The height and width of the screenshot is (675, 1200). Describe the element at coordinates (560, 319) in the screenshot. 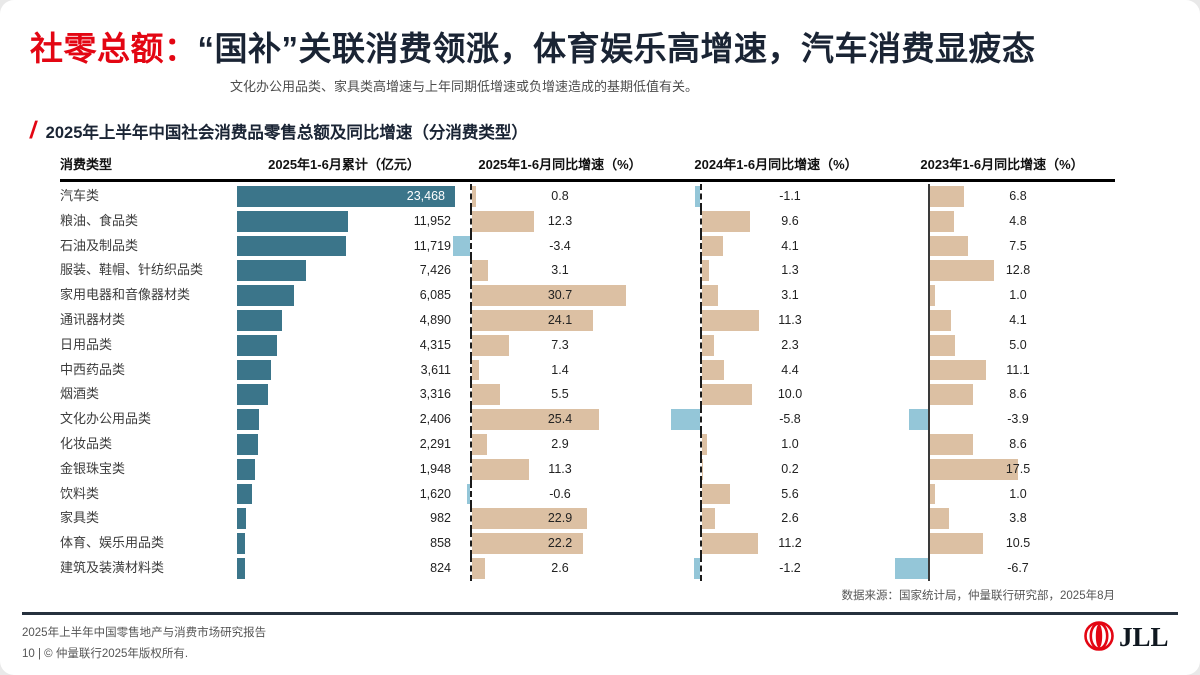

I see `growth-value: 24.1` at that location.